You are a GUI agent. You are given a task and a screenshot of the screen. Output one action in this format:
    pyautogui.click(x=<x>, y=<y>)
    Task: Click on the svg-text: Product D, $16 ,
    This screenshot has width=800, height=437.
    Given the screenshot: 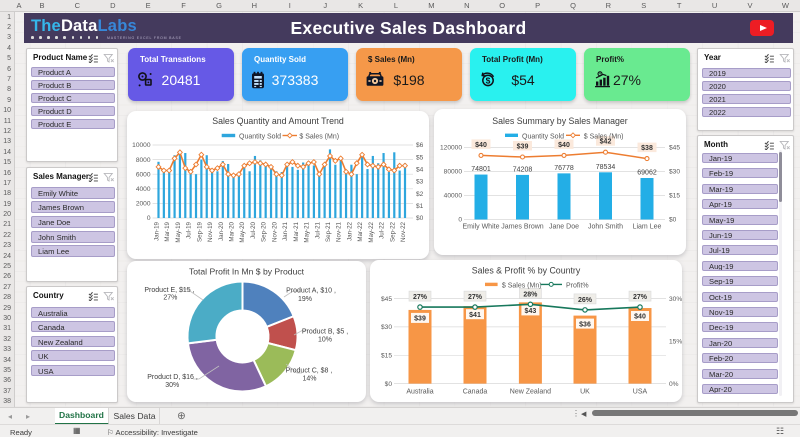 What is the action you would take?
    pyautogui.click(x=172, y=377)
    